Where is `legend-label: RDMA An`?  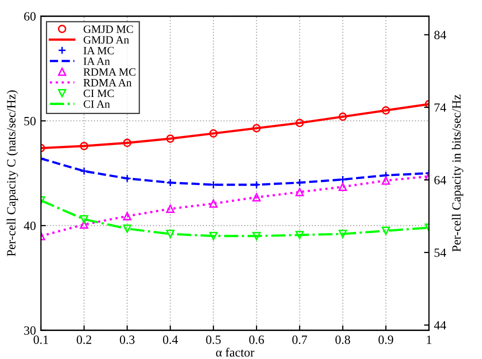
legend-label: RDMA An is located at coordinates (108, 82).